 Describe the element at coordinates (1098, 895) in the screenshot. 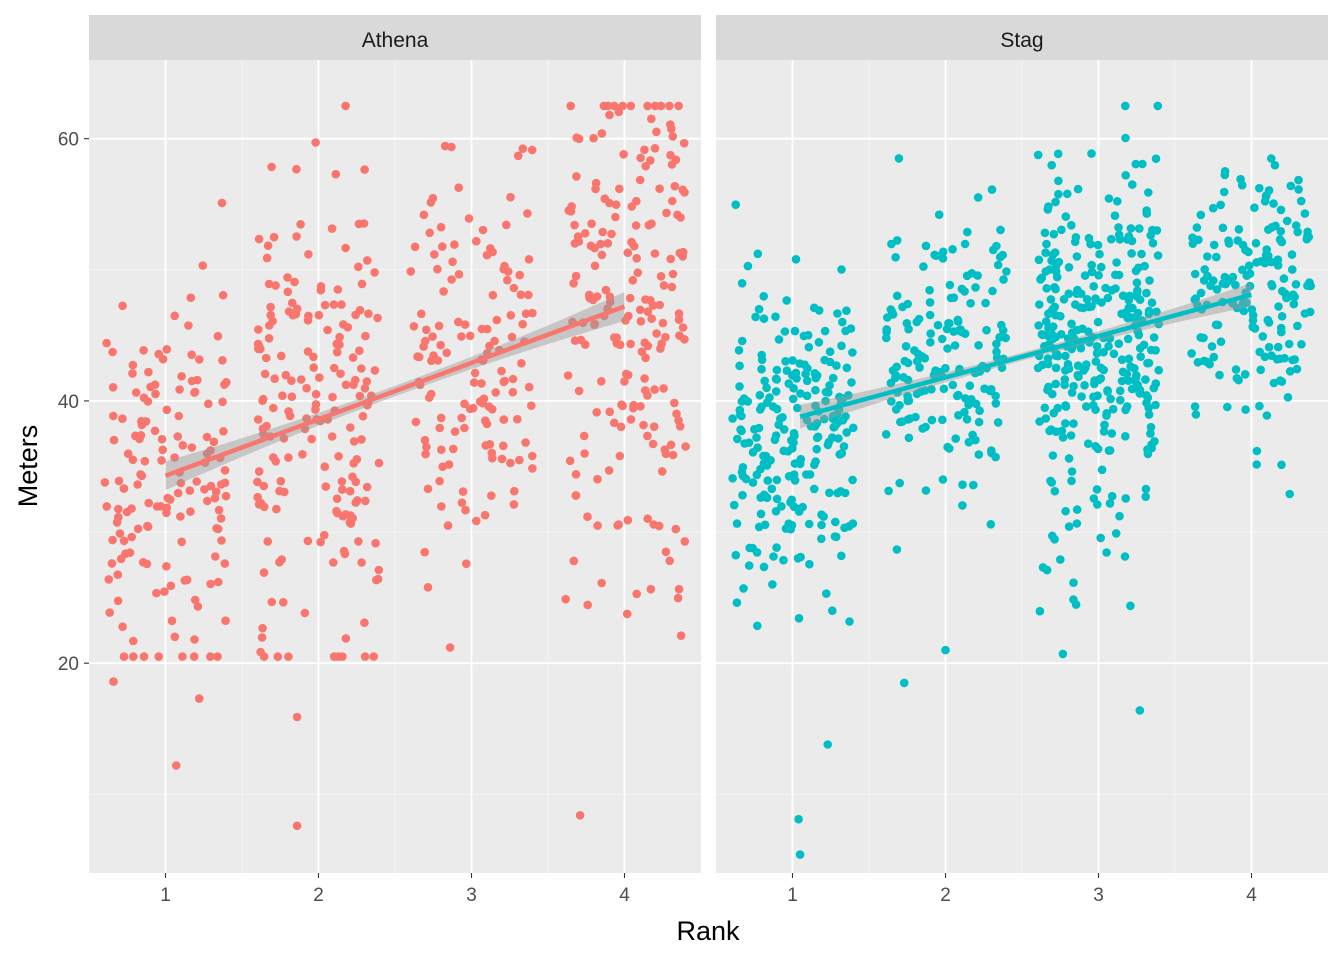

I see `x-tick-label: 3` at that location.